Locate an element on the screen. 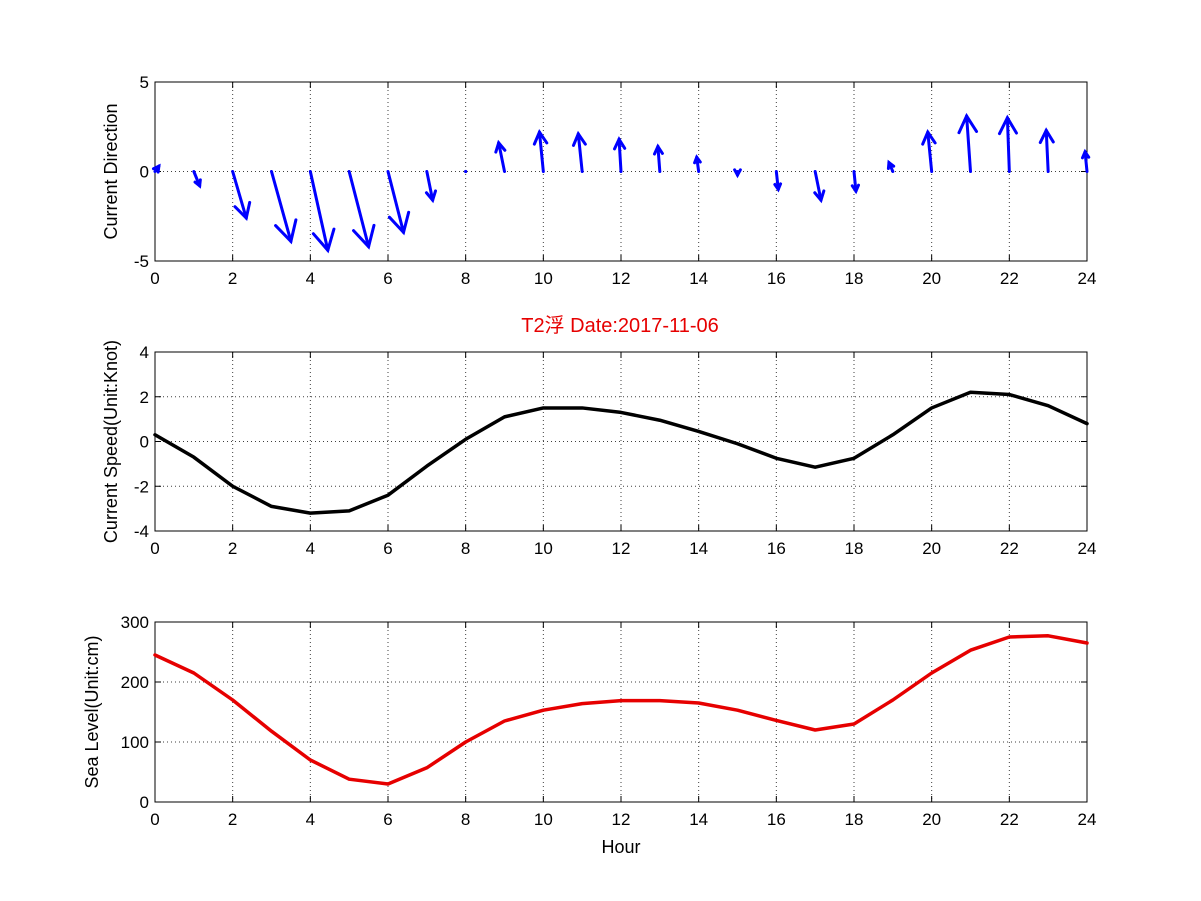 The width and height of the screenshot is (1201, 901). y-tick-label: -4 is located at coordinates (141, 531).